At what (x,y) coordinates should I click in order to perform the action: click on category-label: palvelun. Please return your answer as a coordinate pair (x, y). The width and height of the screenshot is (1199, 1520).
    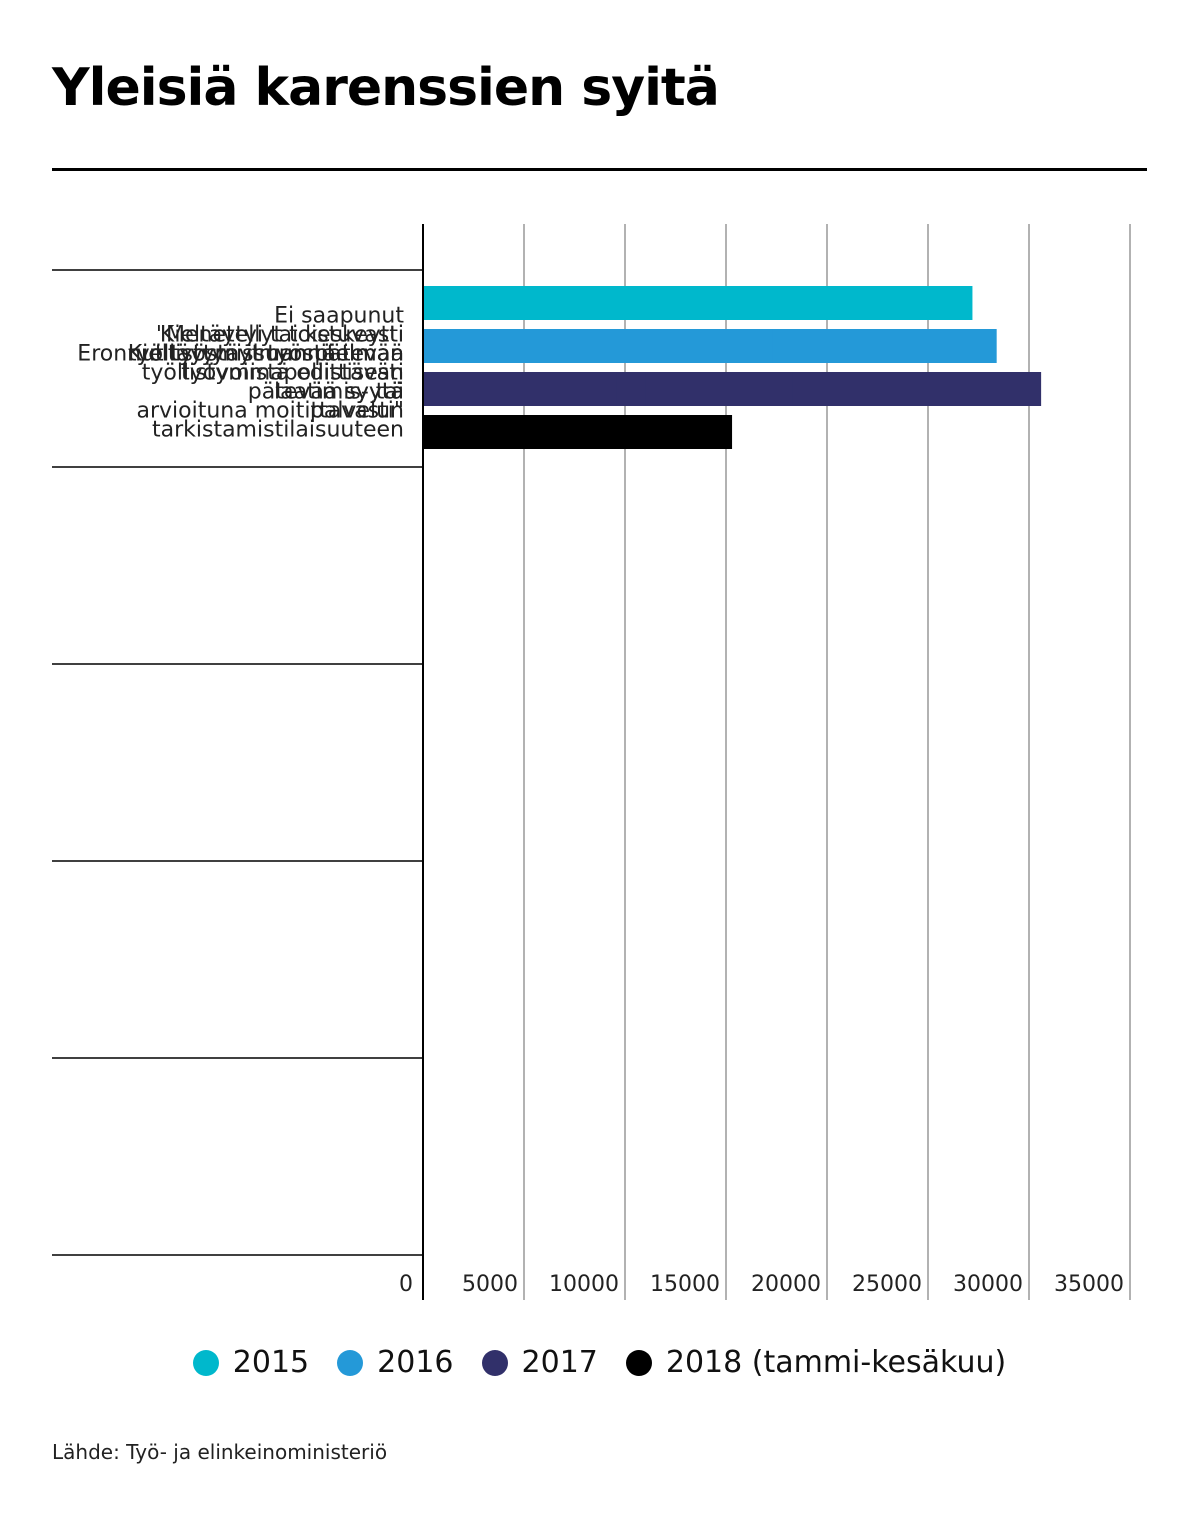
    Looking at the image, I should click on (357, 411).